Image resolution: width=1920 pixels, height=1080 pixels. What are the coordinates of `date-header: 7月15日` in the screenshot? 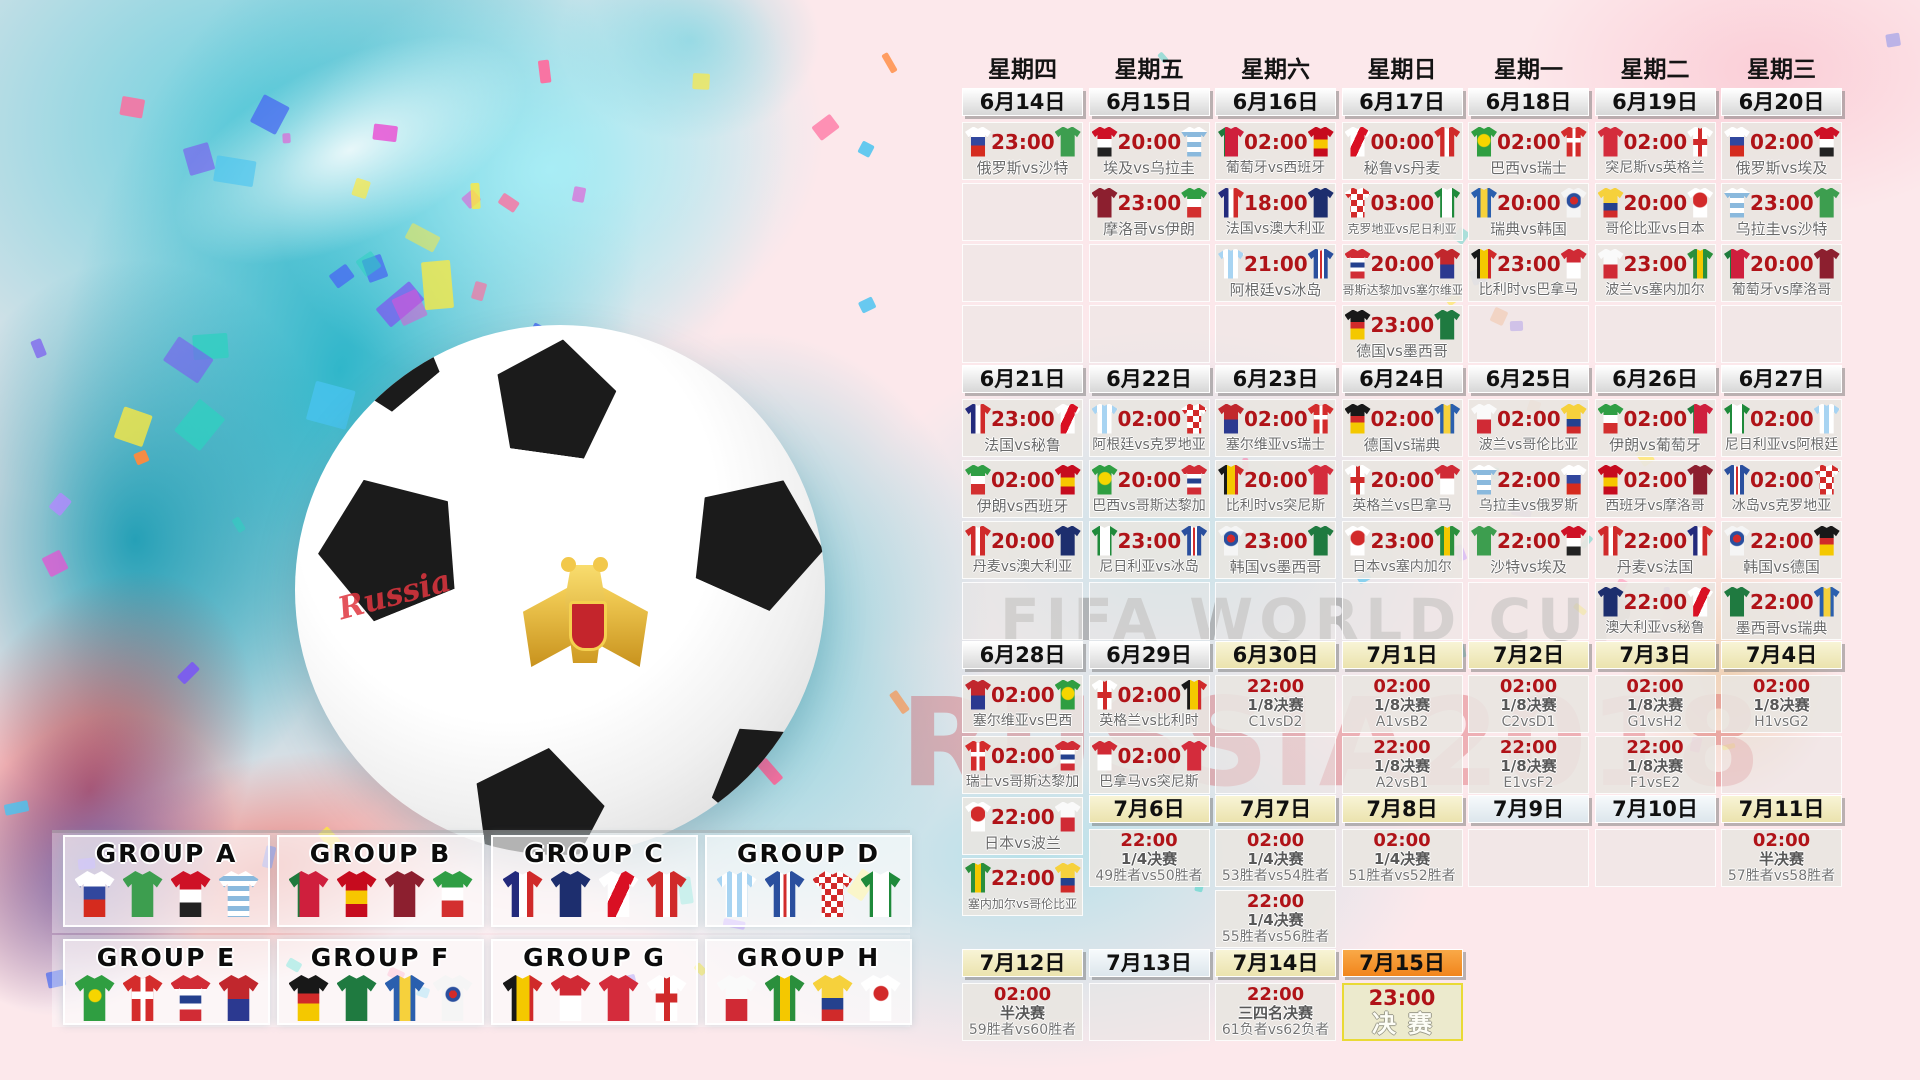 It's located at (1402, 963).